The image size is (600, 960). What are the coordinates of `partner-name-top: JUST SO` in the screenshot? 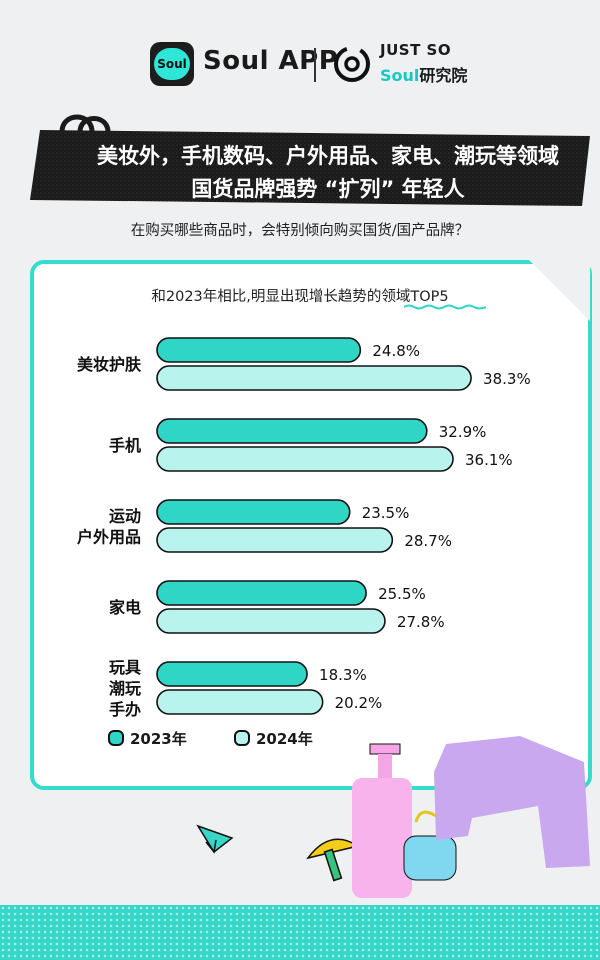 It's located at (416, 50).